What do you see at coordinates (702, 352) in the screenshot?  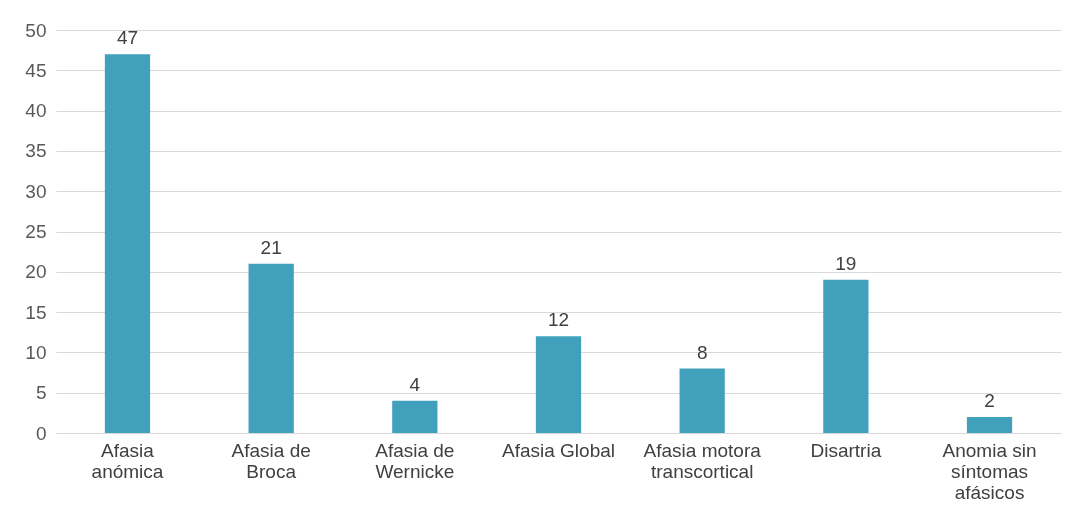 I see `data-label: 8` at bounding box center [702, 352].